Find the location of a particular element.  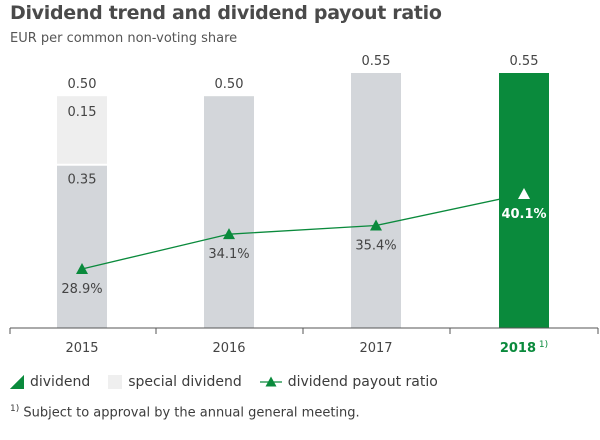

legend-item-dividend: dividend is located at coordinates (50, 382).